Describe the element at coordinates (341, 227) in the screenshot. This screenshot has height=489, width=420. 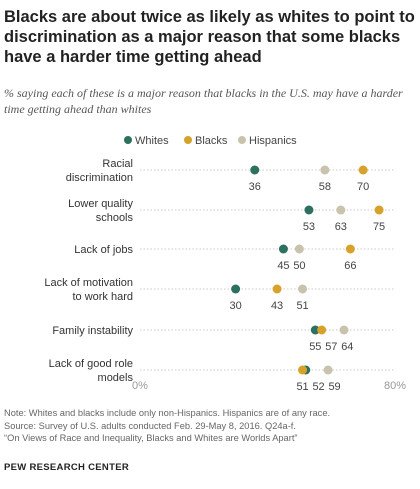
I see `data-label-hispanics: 63` at that location.